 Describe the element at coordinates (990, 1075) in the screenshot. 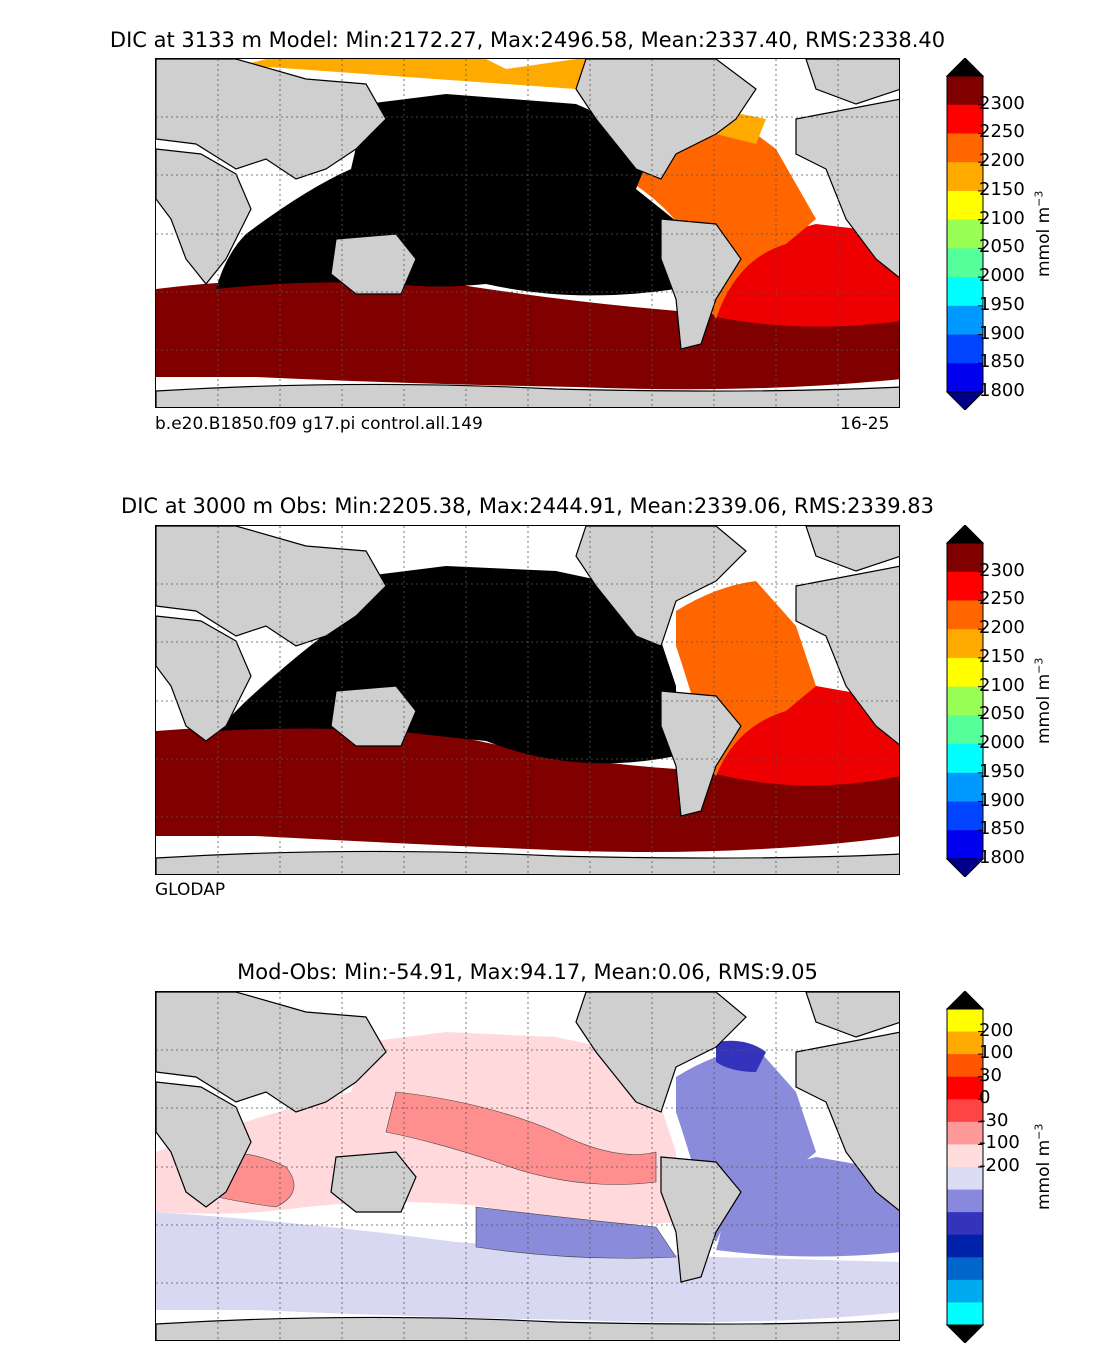

I see `colorbar-tick-label: 30` at that location.